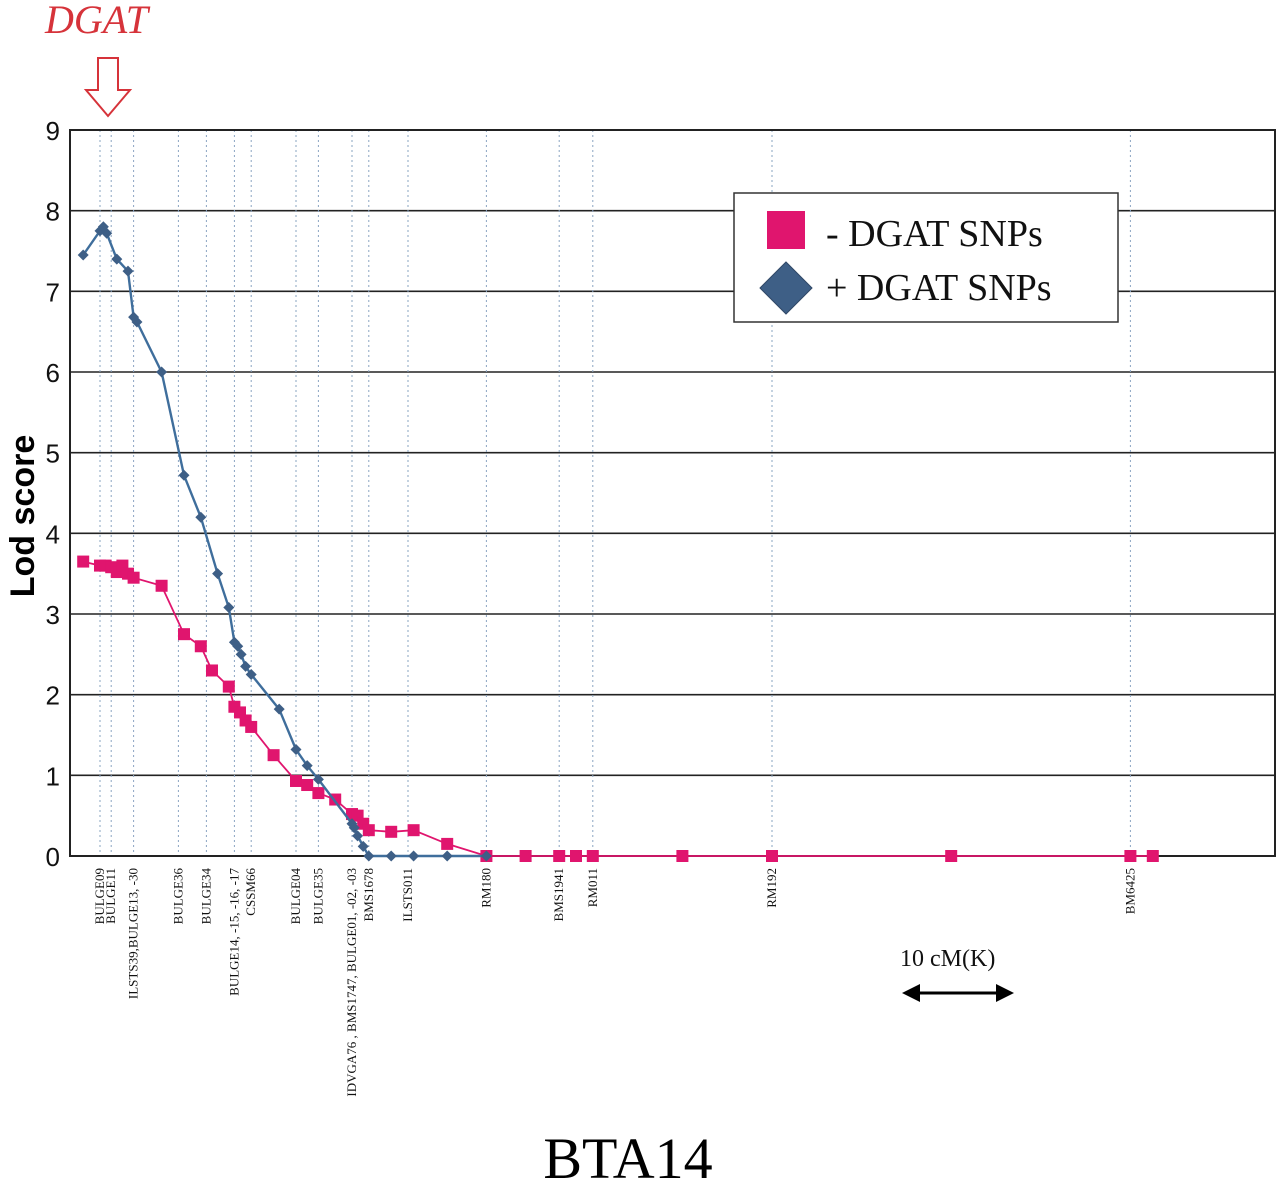 The height and width of the screenshot is (1184, 1280). What do you see at coordinates (97, 21) in the screenshot?
I see `gene-label: DGAT` at bounding box center [97, 21].